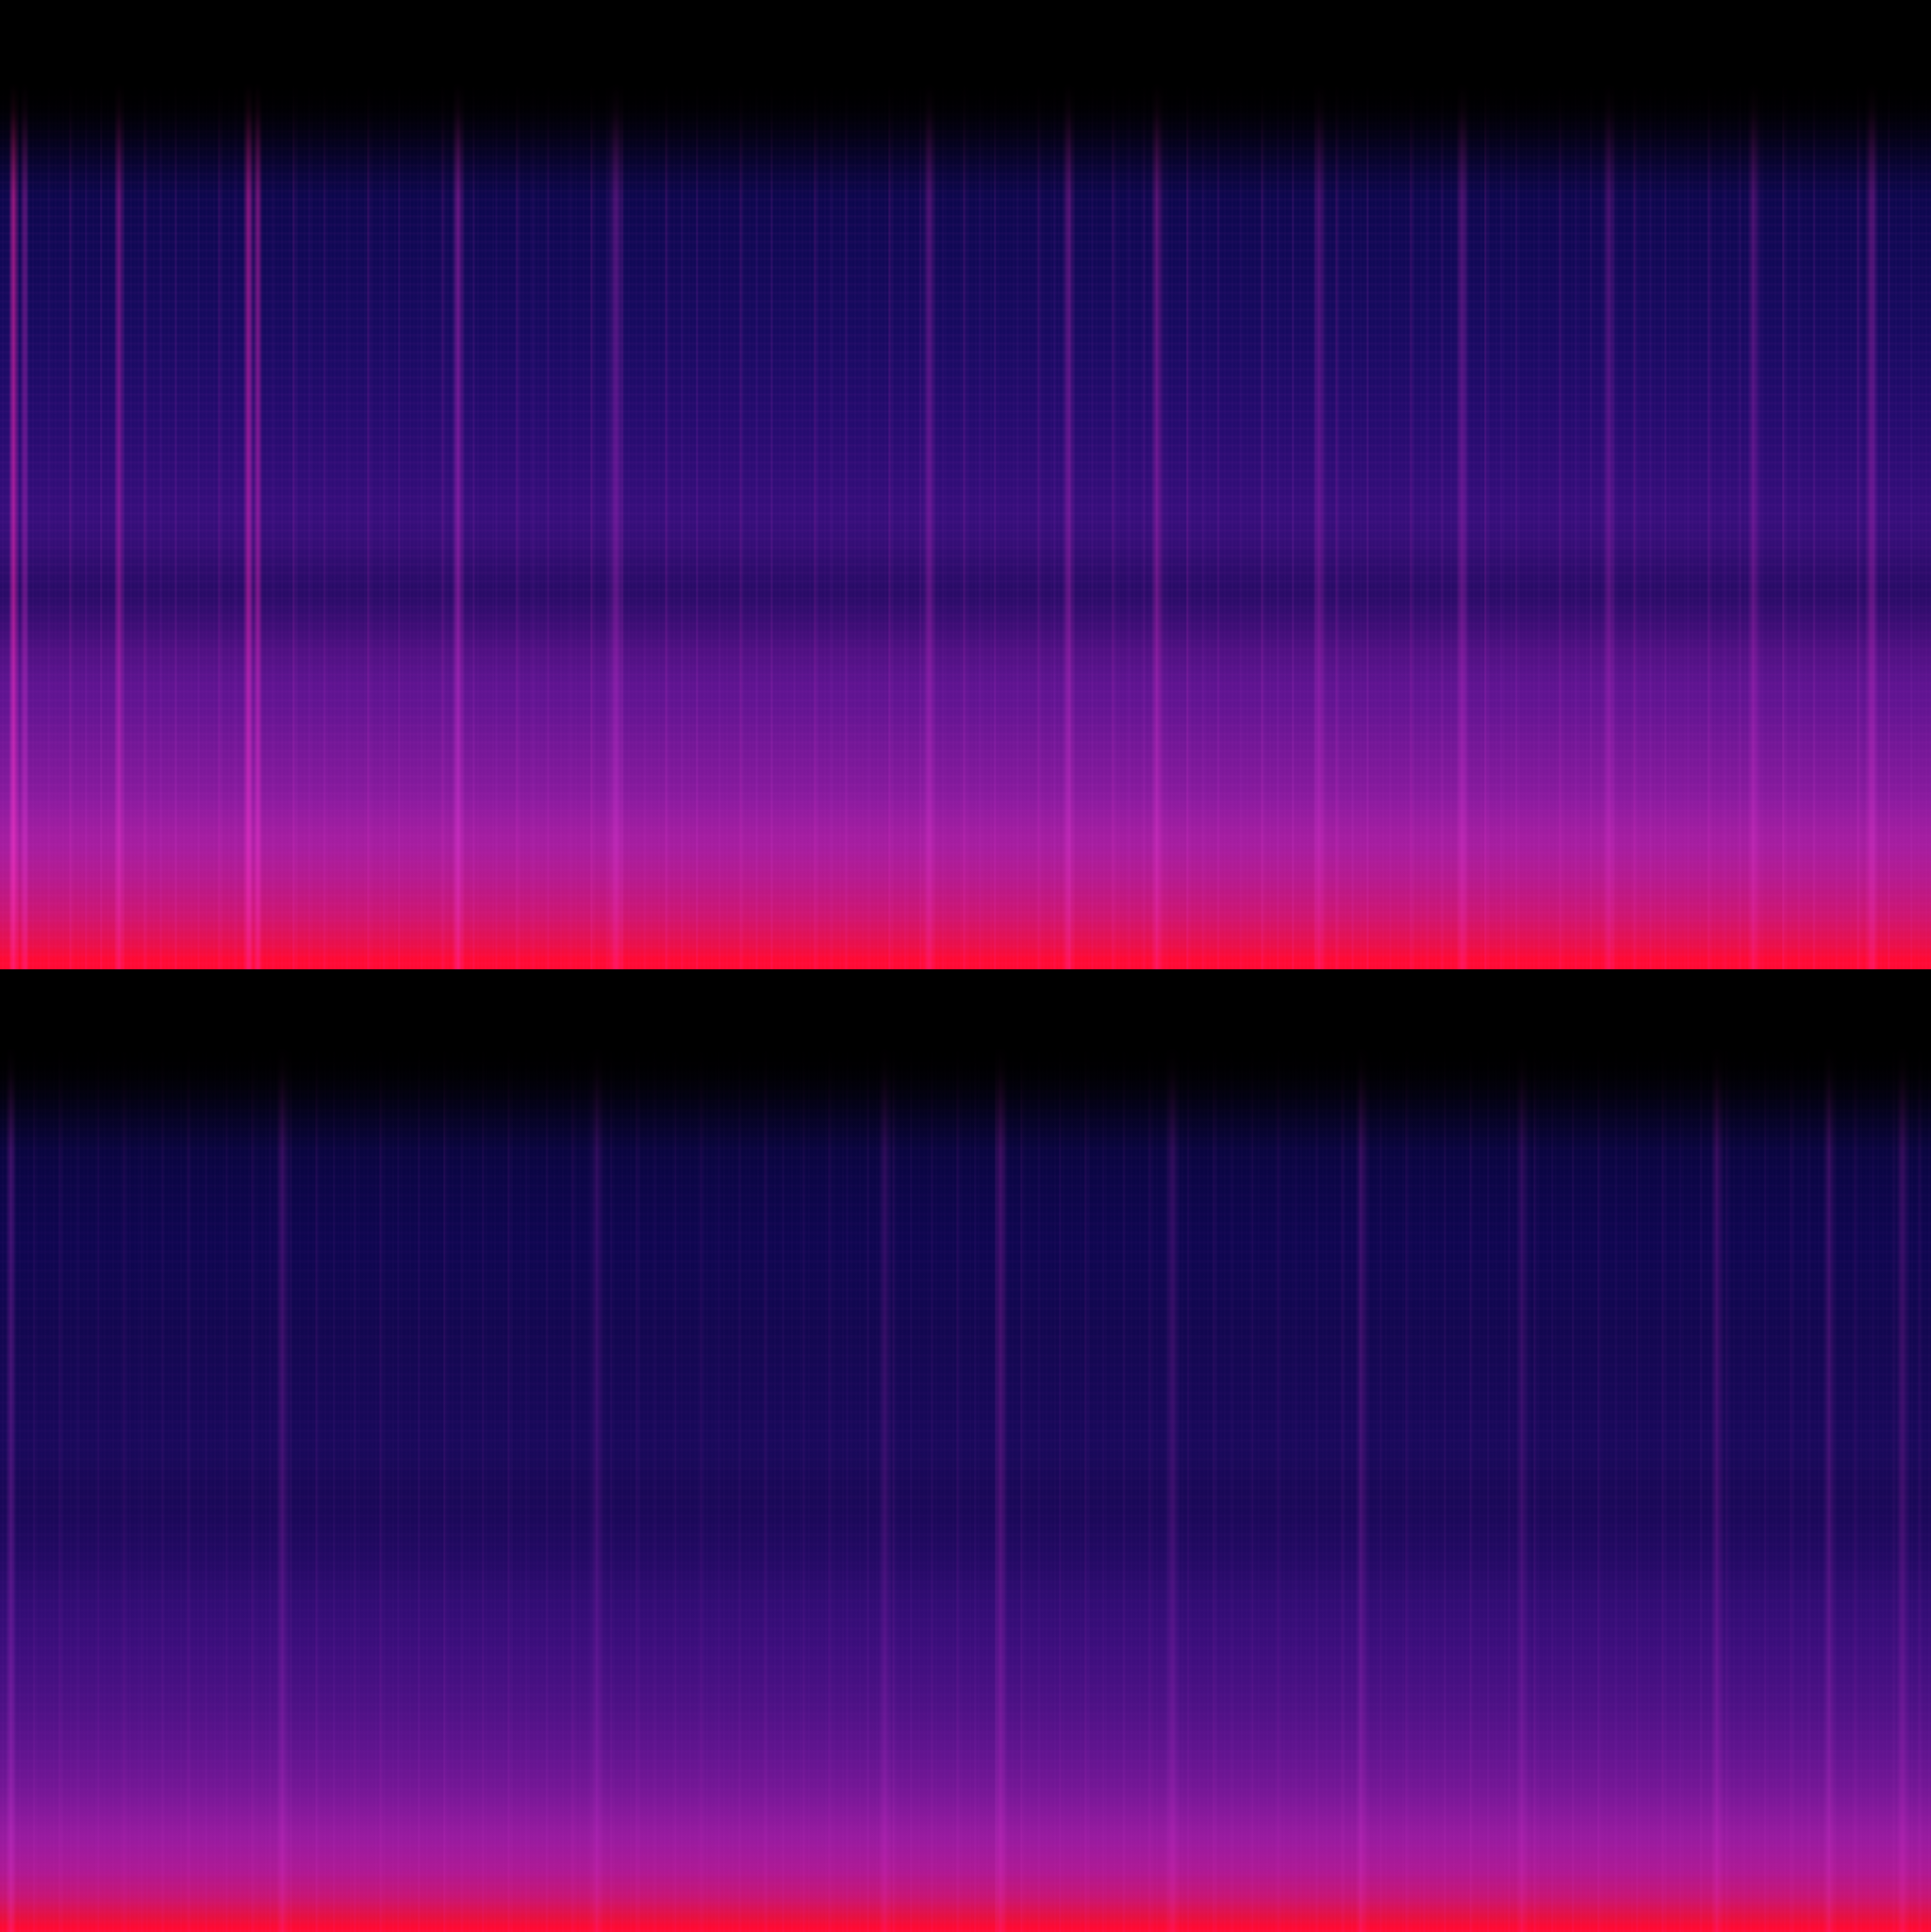 Image resolution: width=1931 pixels, height=1932 pixels. Describe the element at coordinates (965, 41) in the screenshot. I see `top-black-band` at that location.